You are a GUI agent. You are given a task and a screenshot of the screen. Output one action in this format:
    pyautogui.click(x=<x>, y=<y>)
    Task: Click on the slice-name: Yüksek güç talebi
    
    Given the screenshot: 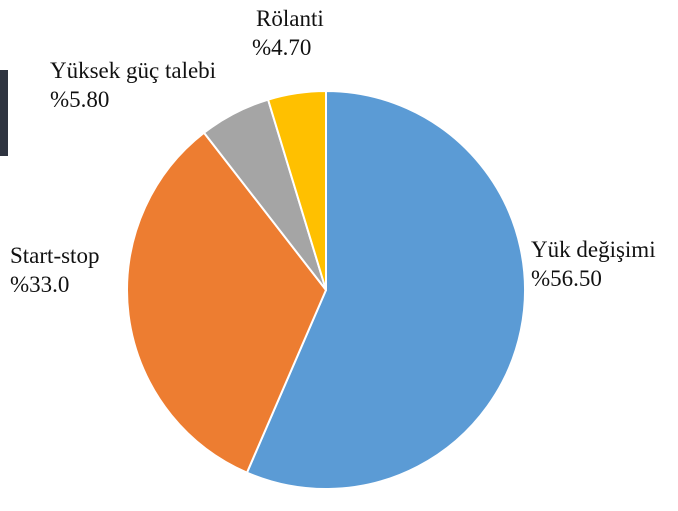 What is the action you would take?
    pyautogui.click(x=133, y=70)
    